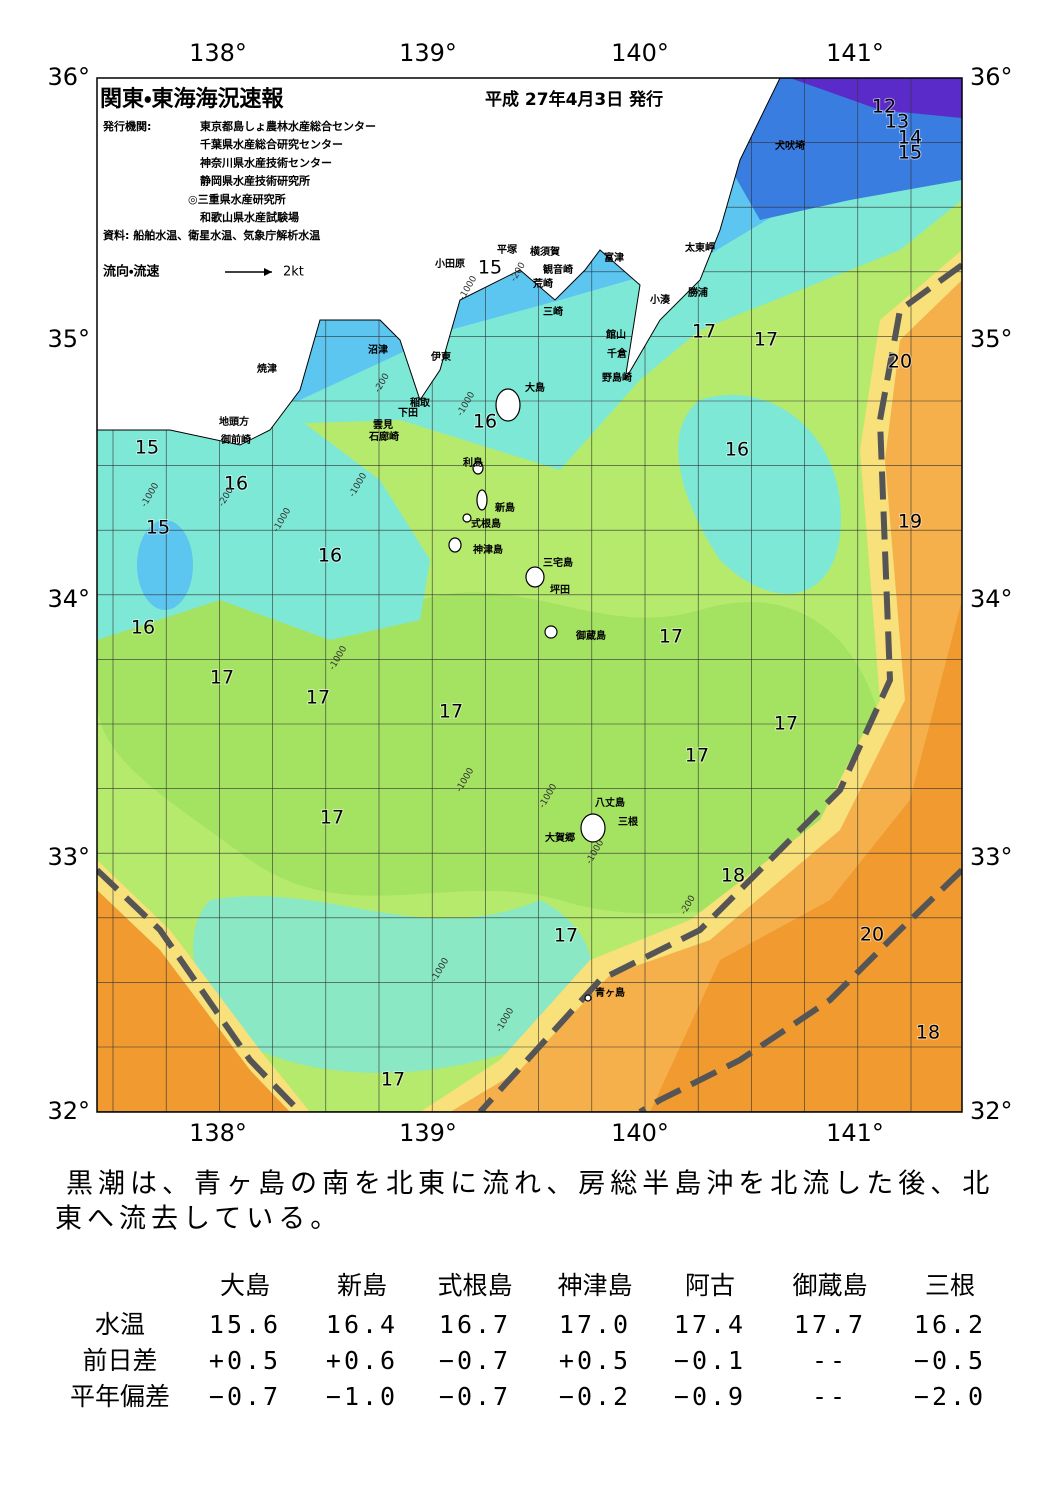  Describe the element at coordinates (950, 1360) in the screenshot. I see `table-cell: −0.5` at that location.